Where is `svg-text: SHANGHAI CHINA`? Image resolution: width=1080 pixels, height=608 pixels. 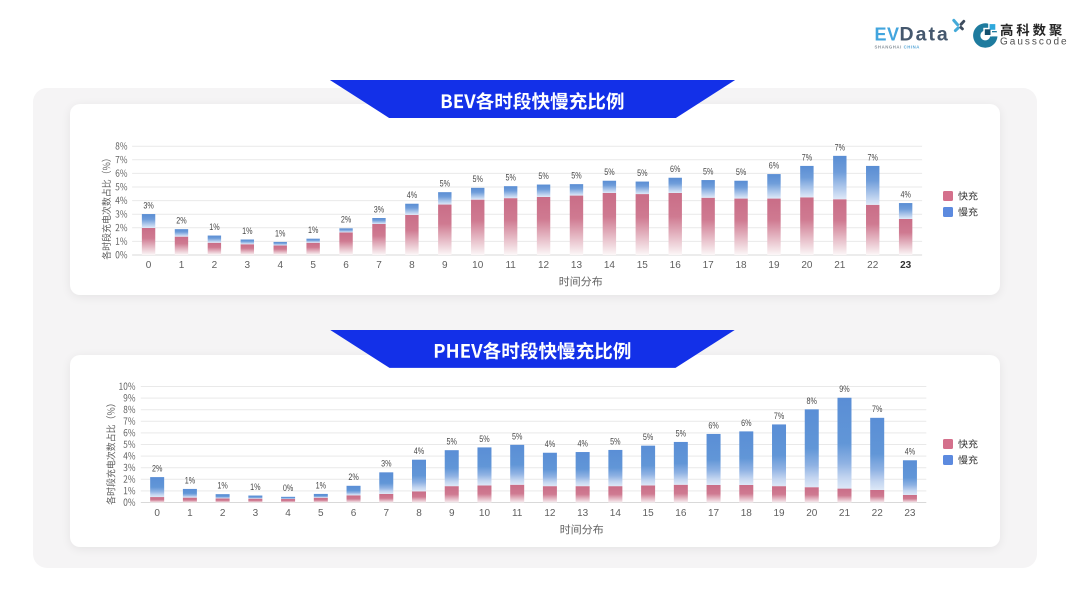 svg-text: SHANGHAI CHINA is located at coordinates (897, 46).